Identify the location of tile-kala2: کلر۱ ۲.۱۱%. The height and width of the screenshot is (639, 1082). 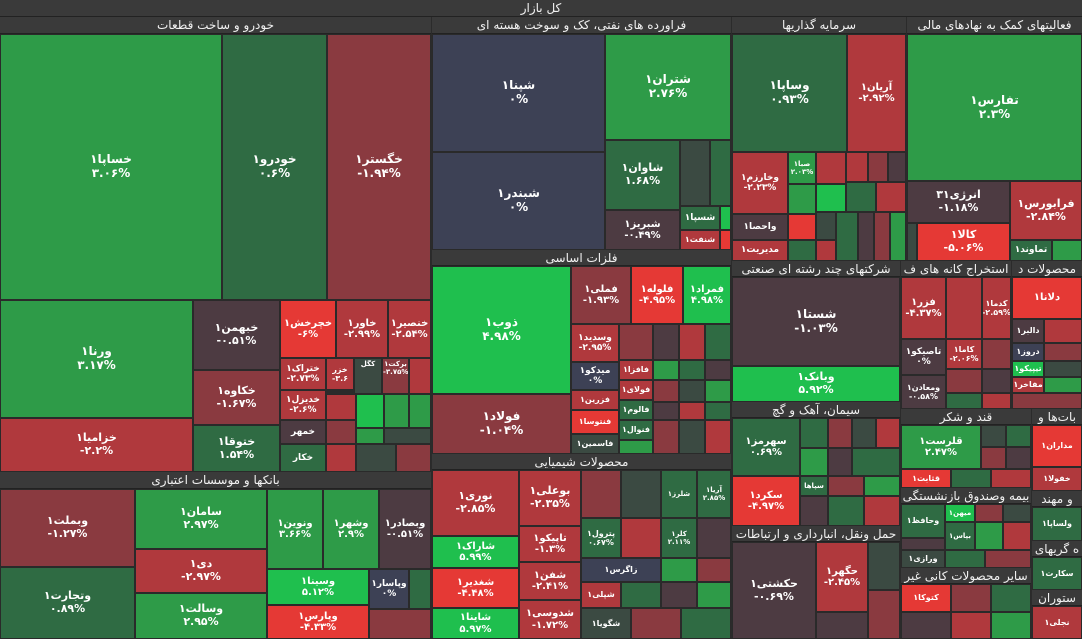
(679, 538).